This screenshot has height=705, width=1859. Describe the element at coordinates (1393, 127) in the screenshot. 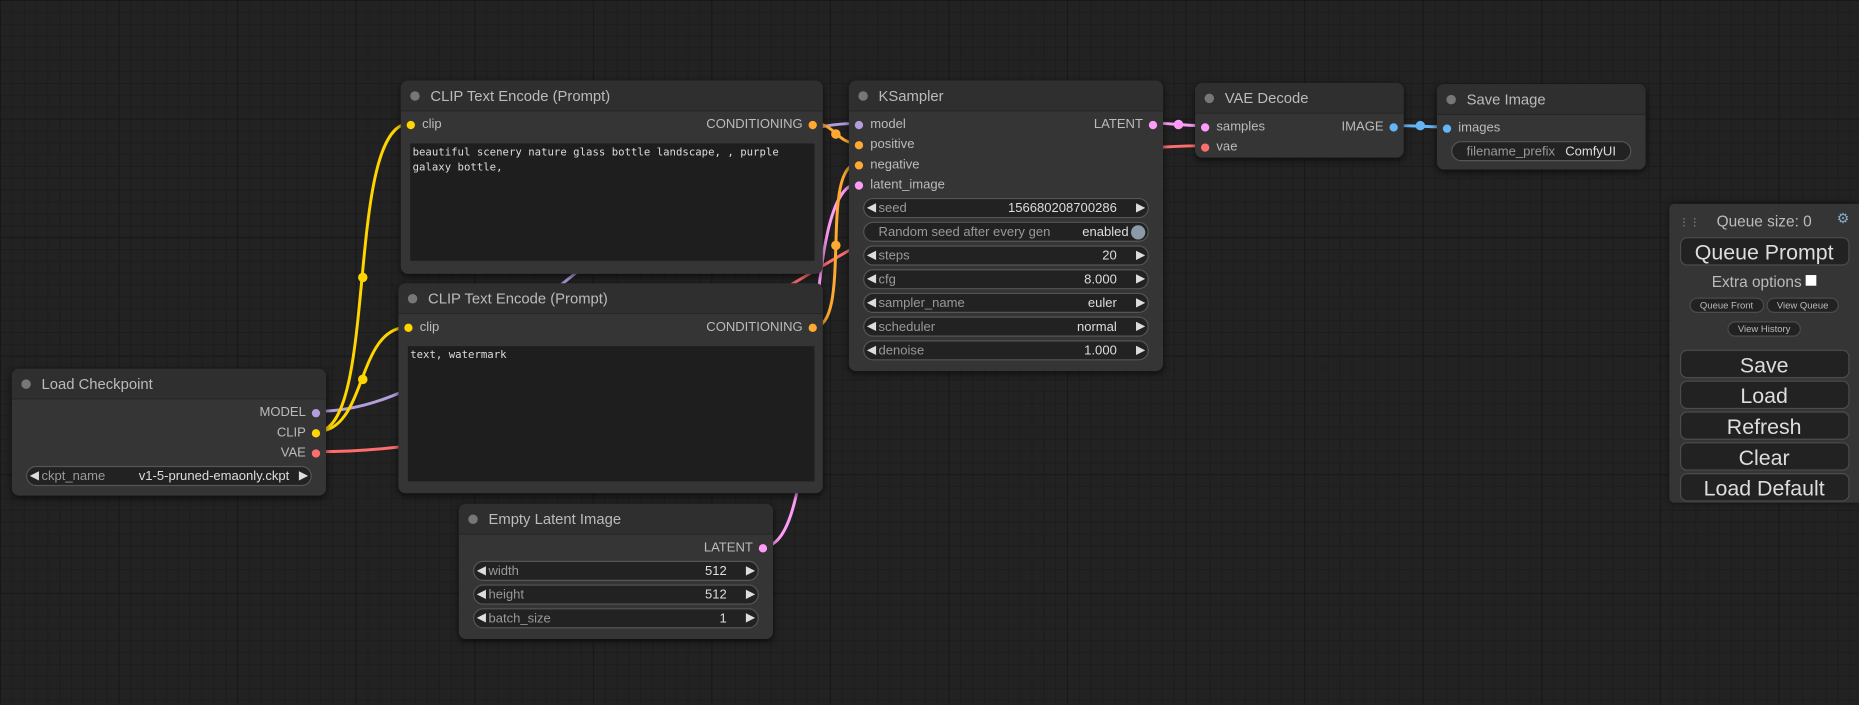

I see `output-socket-image` at that location.